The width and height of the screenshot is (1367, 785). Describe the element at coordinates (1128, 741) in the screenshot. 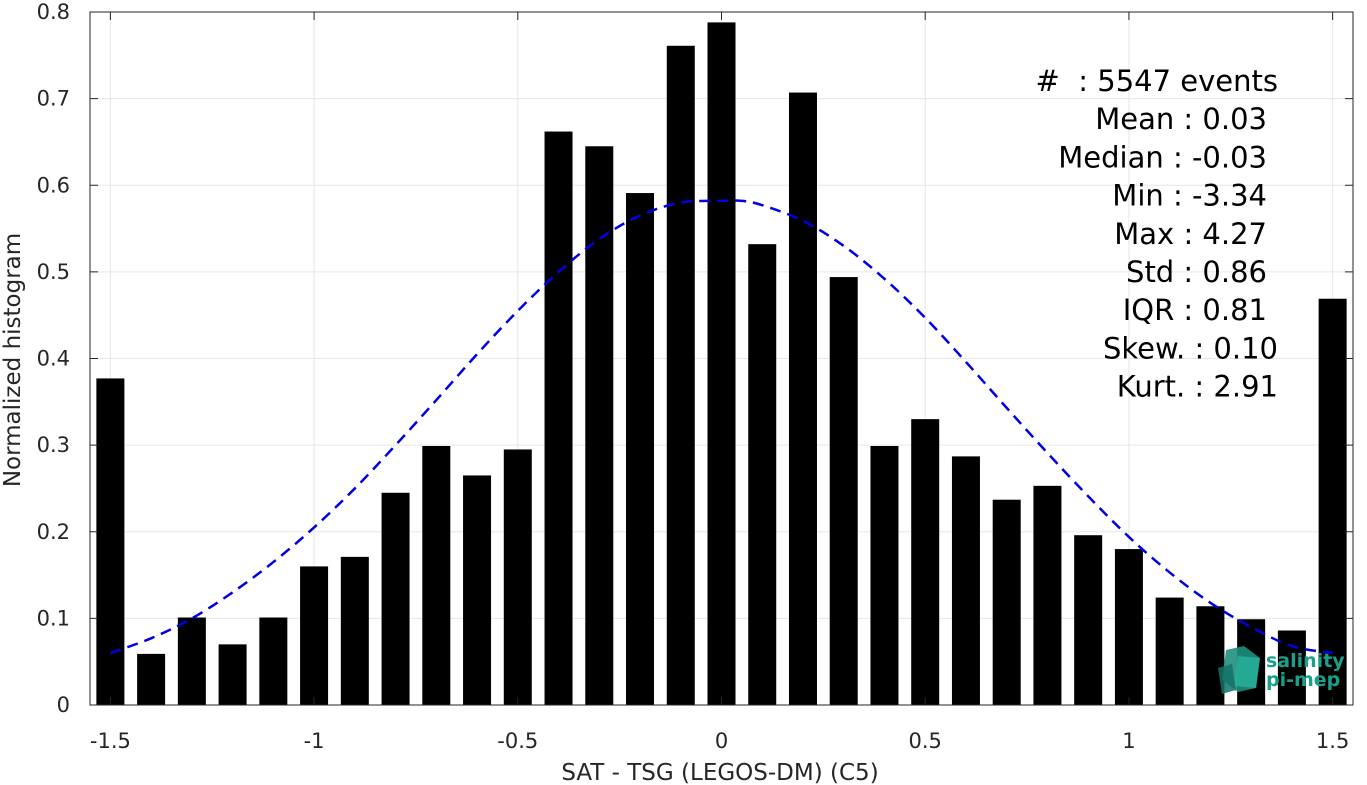

I see `x-tick-label: 1` at that location.